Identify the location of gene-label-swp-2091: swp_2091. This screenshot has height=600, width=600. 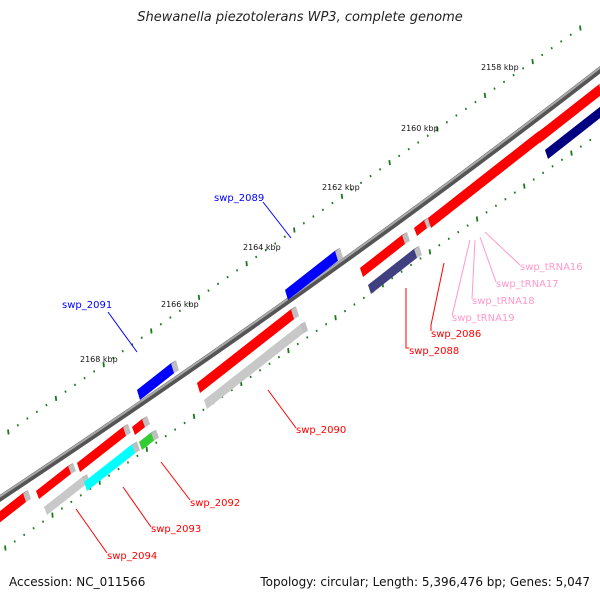
(87, 305).